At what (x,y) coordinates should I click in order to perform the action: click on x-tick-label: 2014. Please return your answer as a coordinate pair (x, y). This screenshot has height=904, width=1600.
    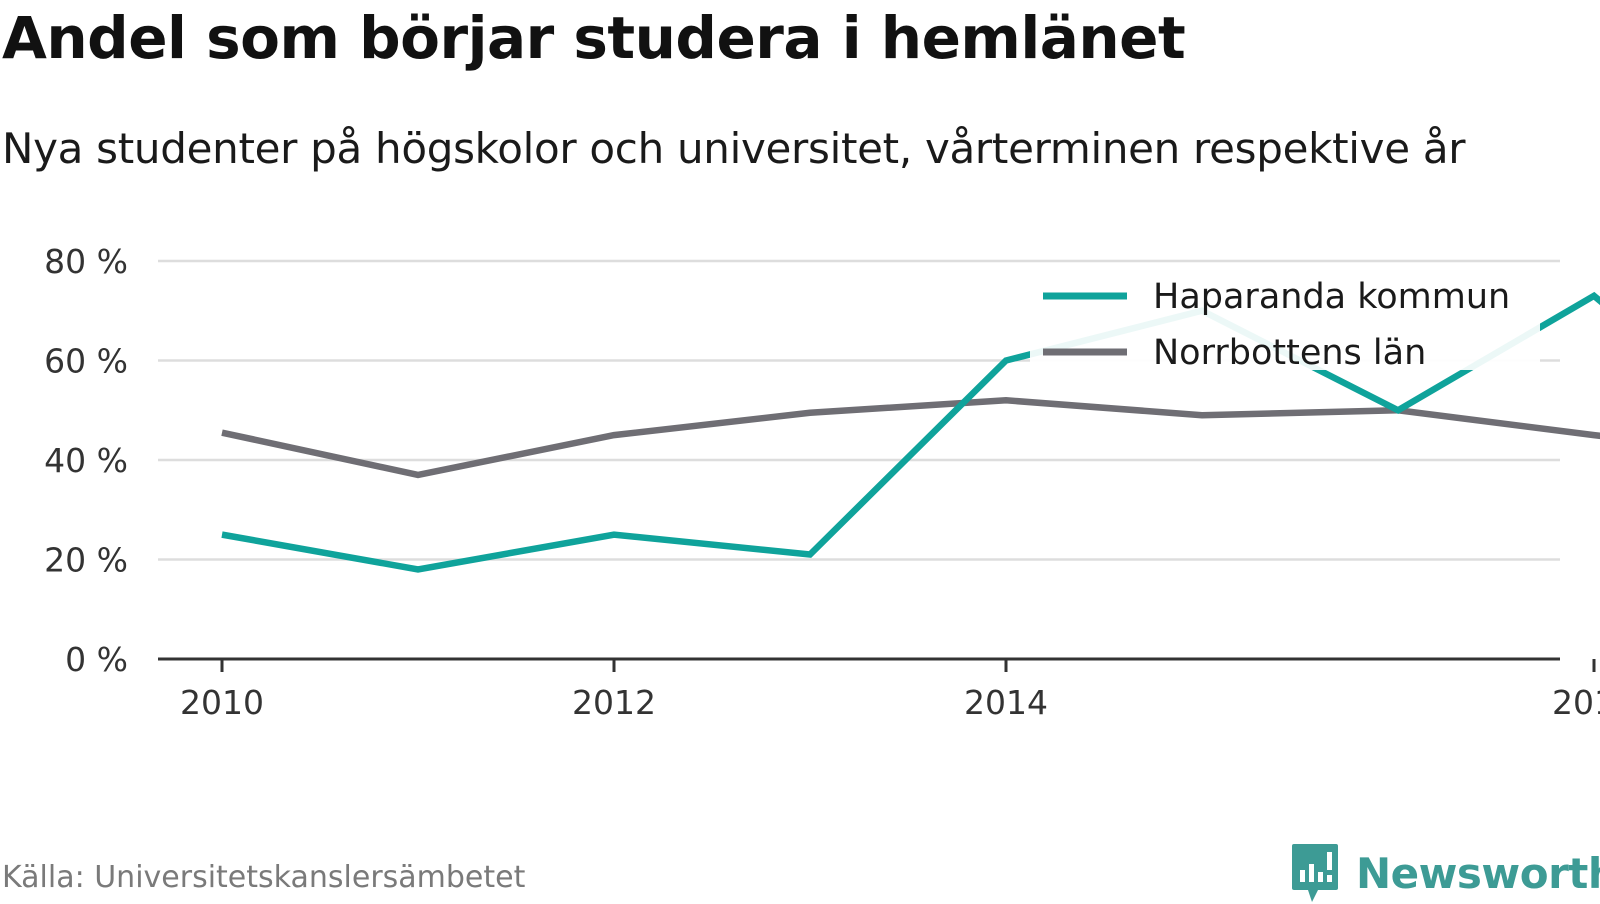
    Looking at the image, I should click on (1006, 702).